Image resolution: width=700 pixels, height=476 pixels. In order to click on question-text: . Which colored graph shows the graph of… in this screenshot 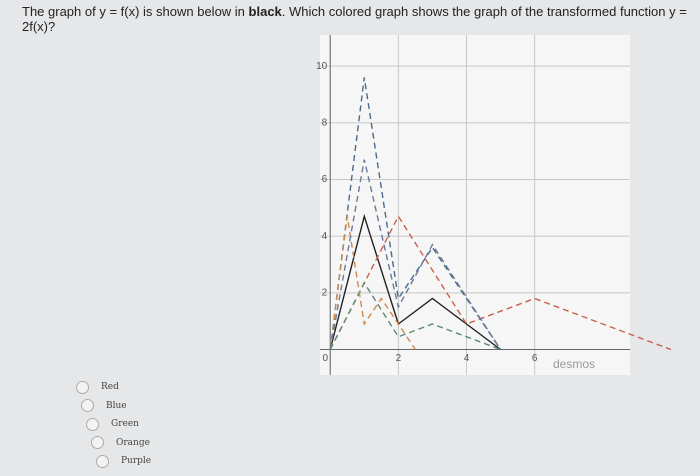, I will do `click(354, 19)`.